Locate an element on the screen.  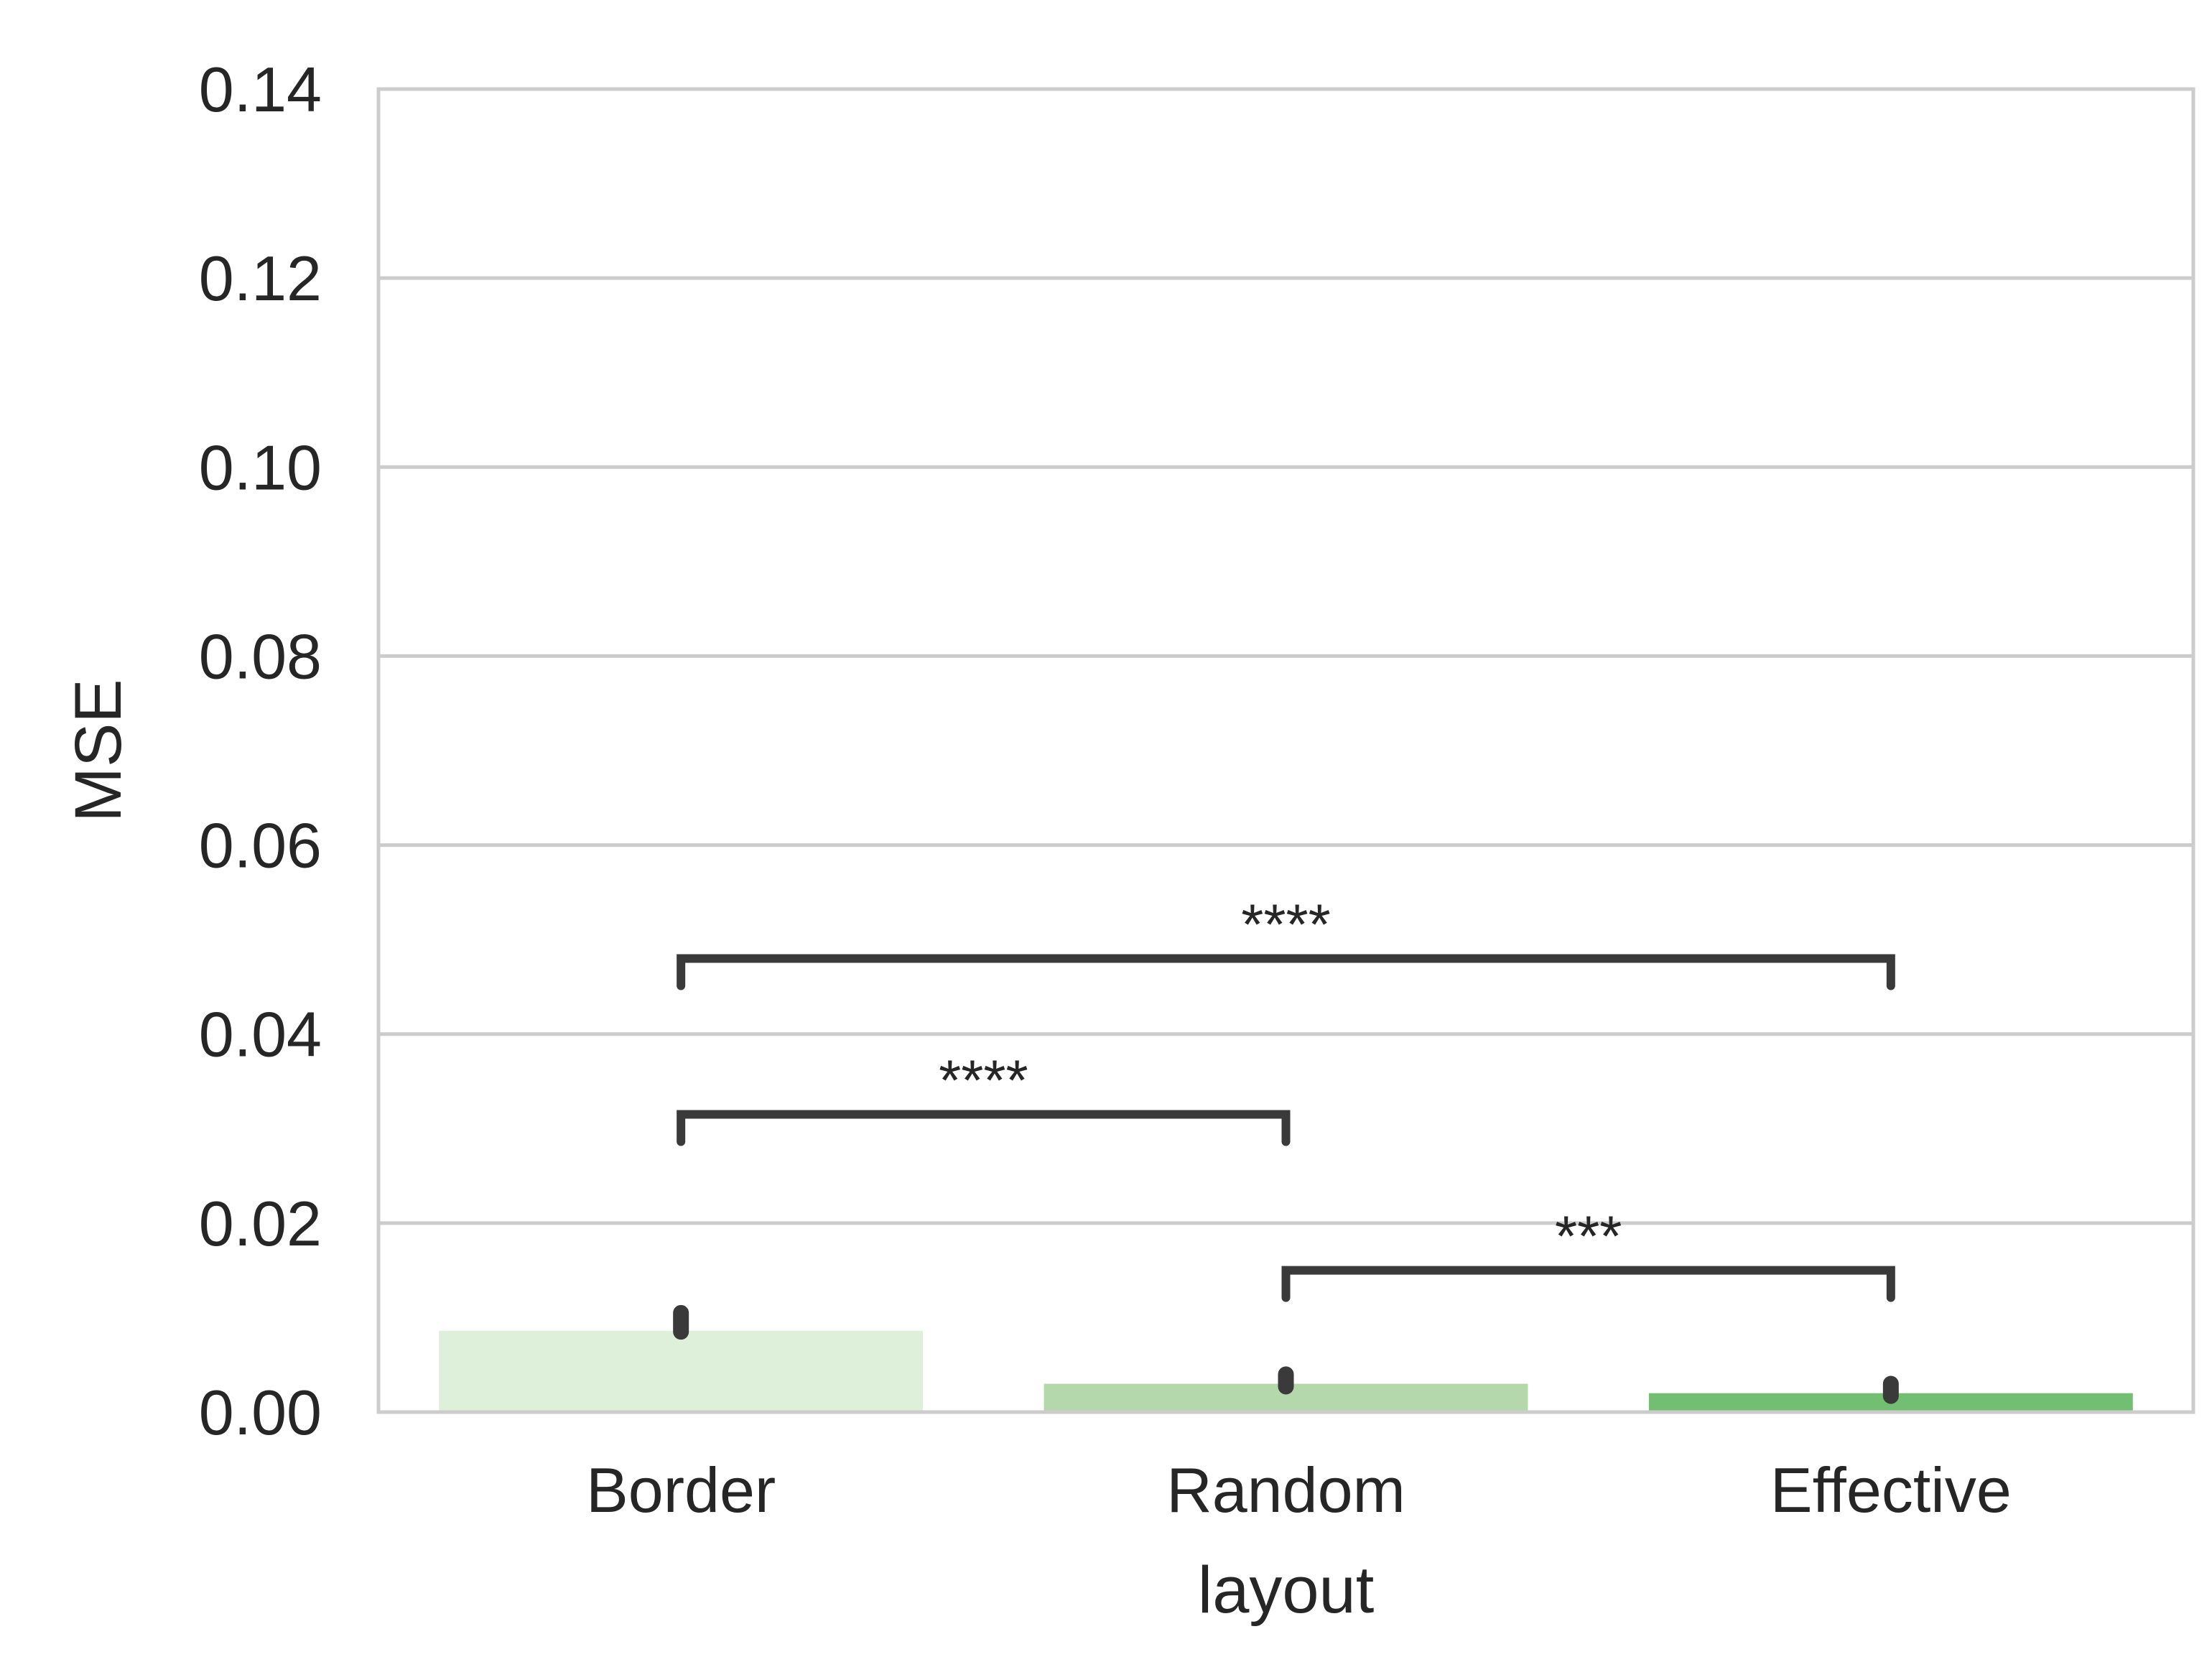
bars is located at coordinates (1286, 1371).